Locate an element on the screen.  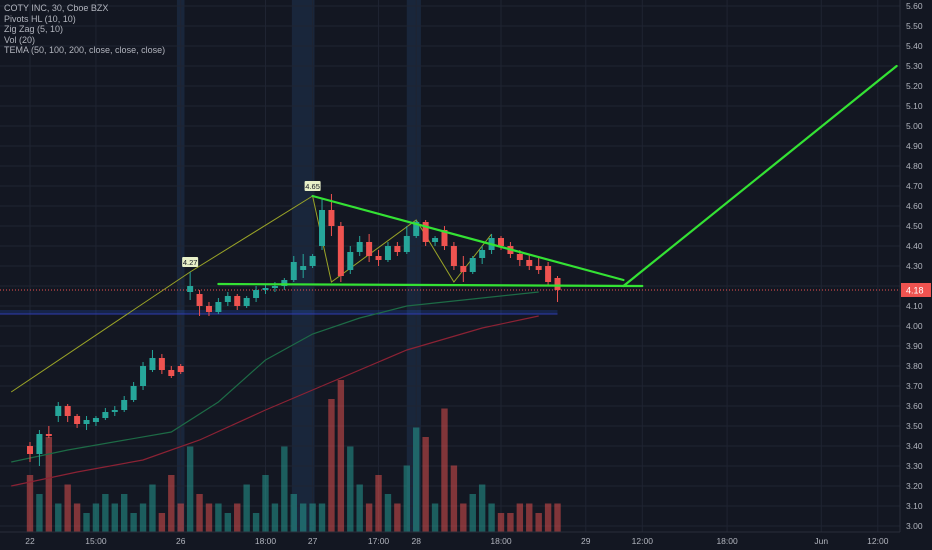
price-tick-label: 4.40 is located at coordinates (914, 246).